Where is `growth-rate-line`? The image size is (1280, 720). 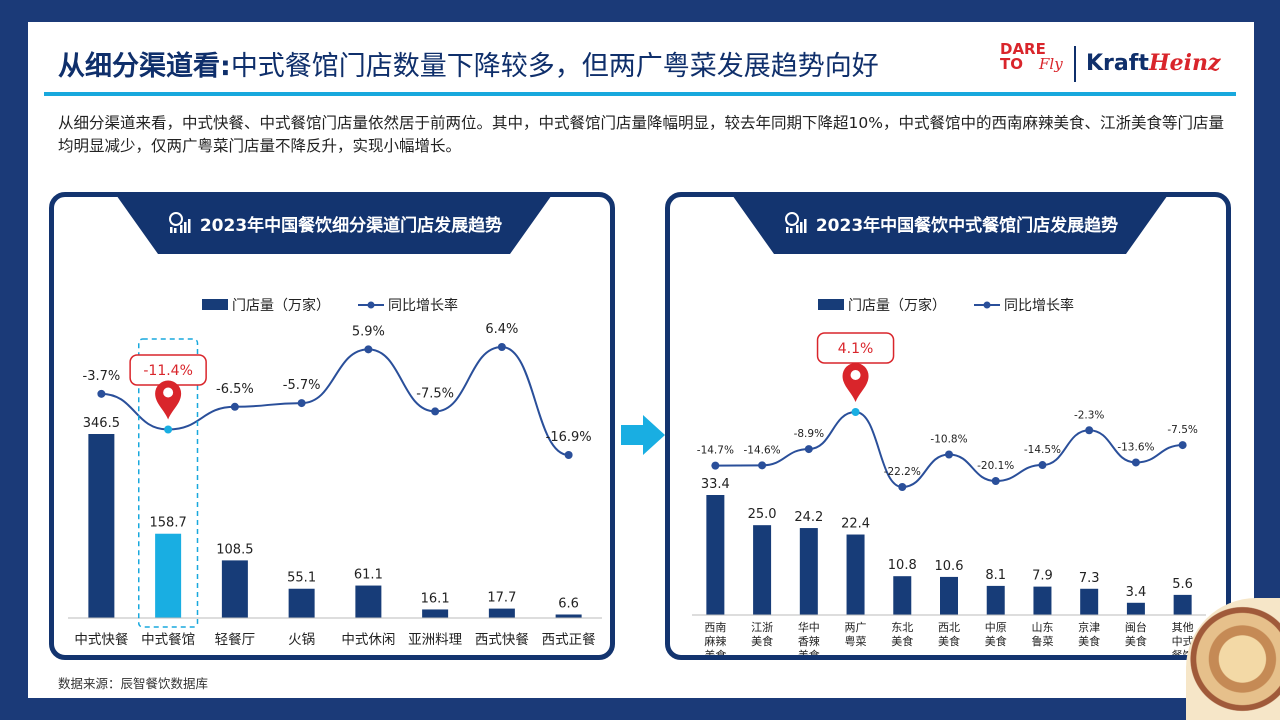 growth-rate-line is located at coordinates (949, 449).